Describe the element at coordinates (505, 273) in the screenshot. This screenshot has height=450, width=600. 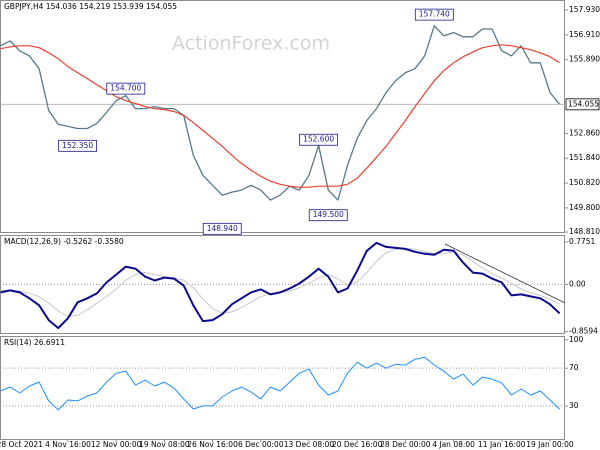
I see `trend-line` at that location.